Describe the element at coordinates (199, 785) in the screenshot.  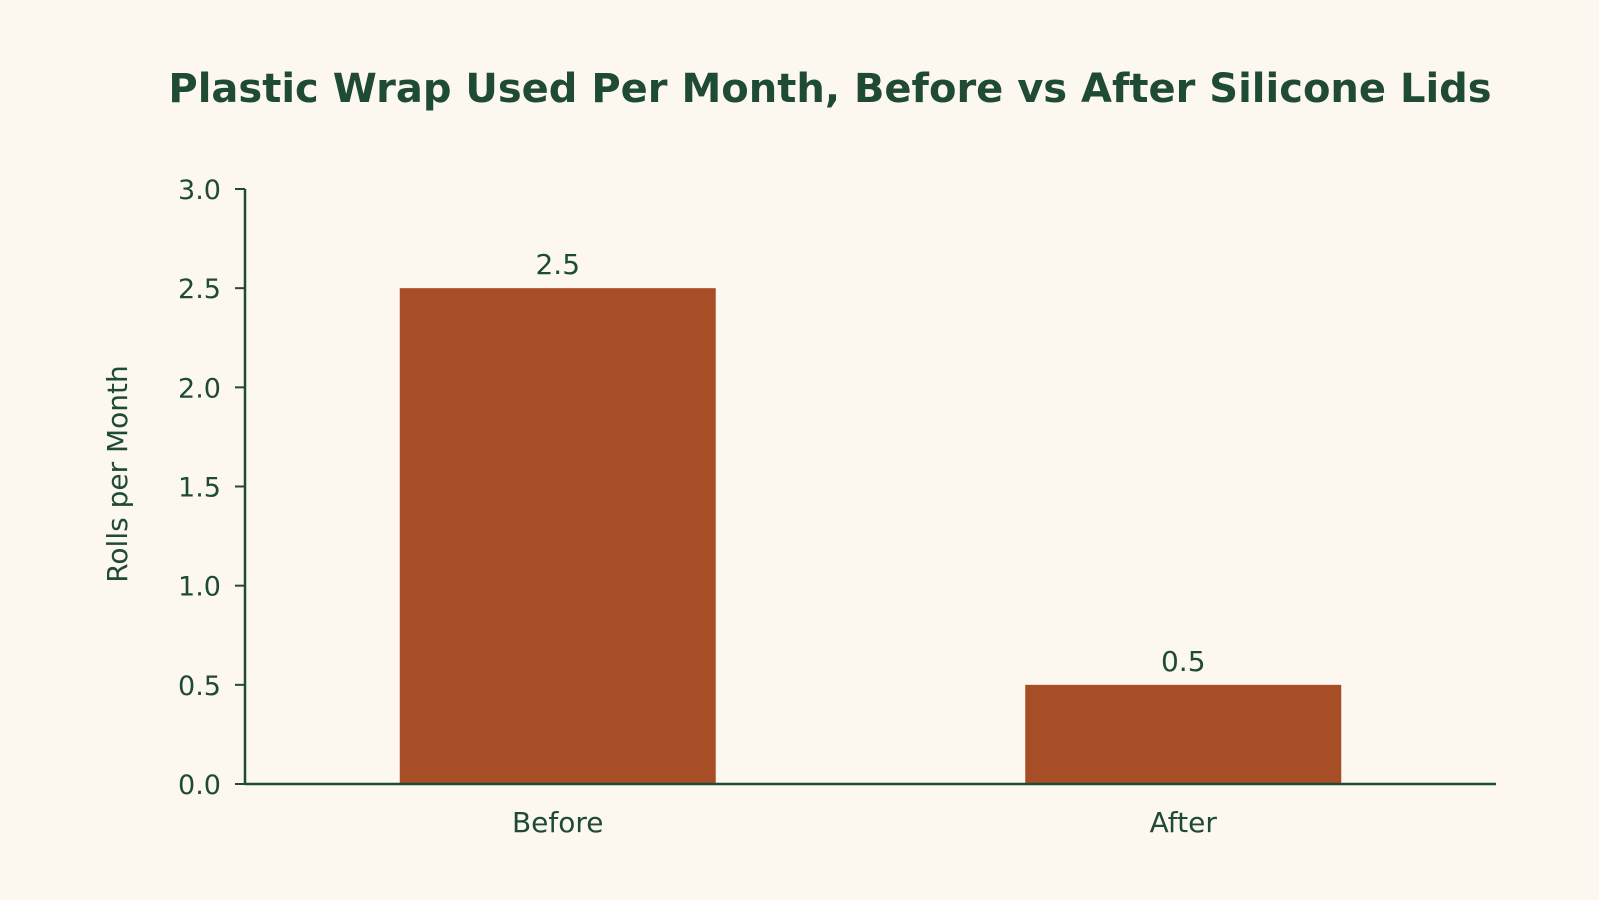
I see `y-tick-label: 0.0` at that location.